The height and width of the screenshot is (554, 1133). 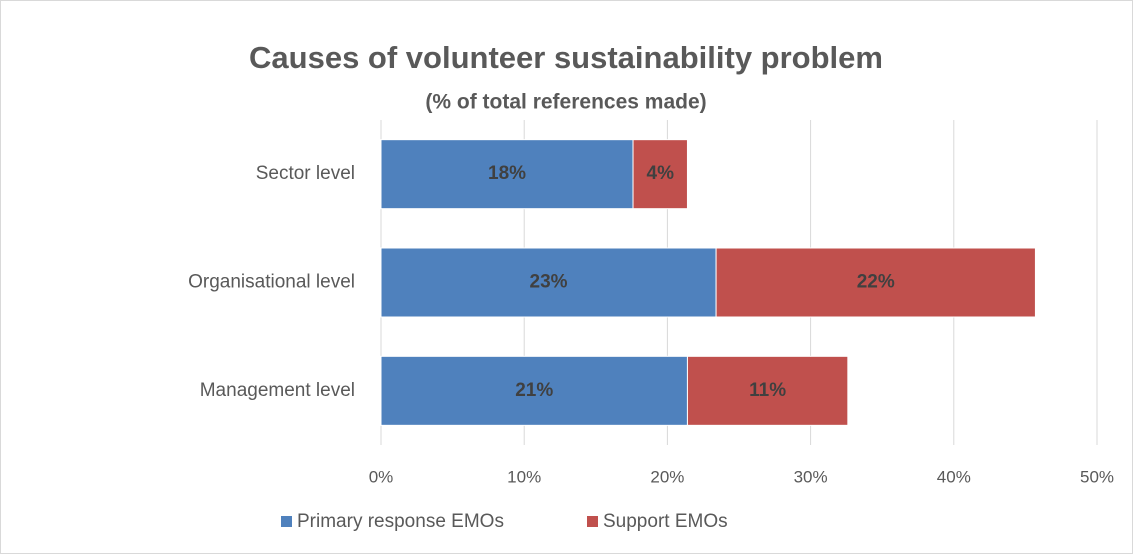 I want to click on x-tick-label: 50%, so click(x=1097, y=476).